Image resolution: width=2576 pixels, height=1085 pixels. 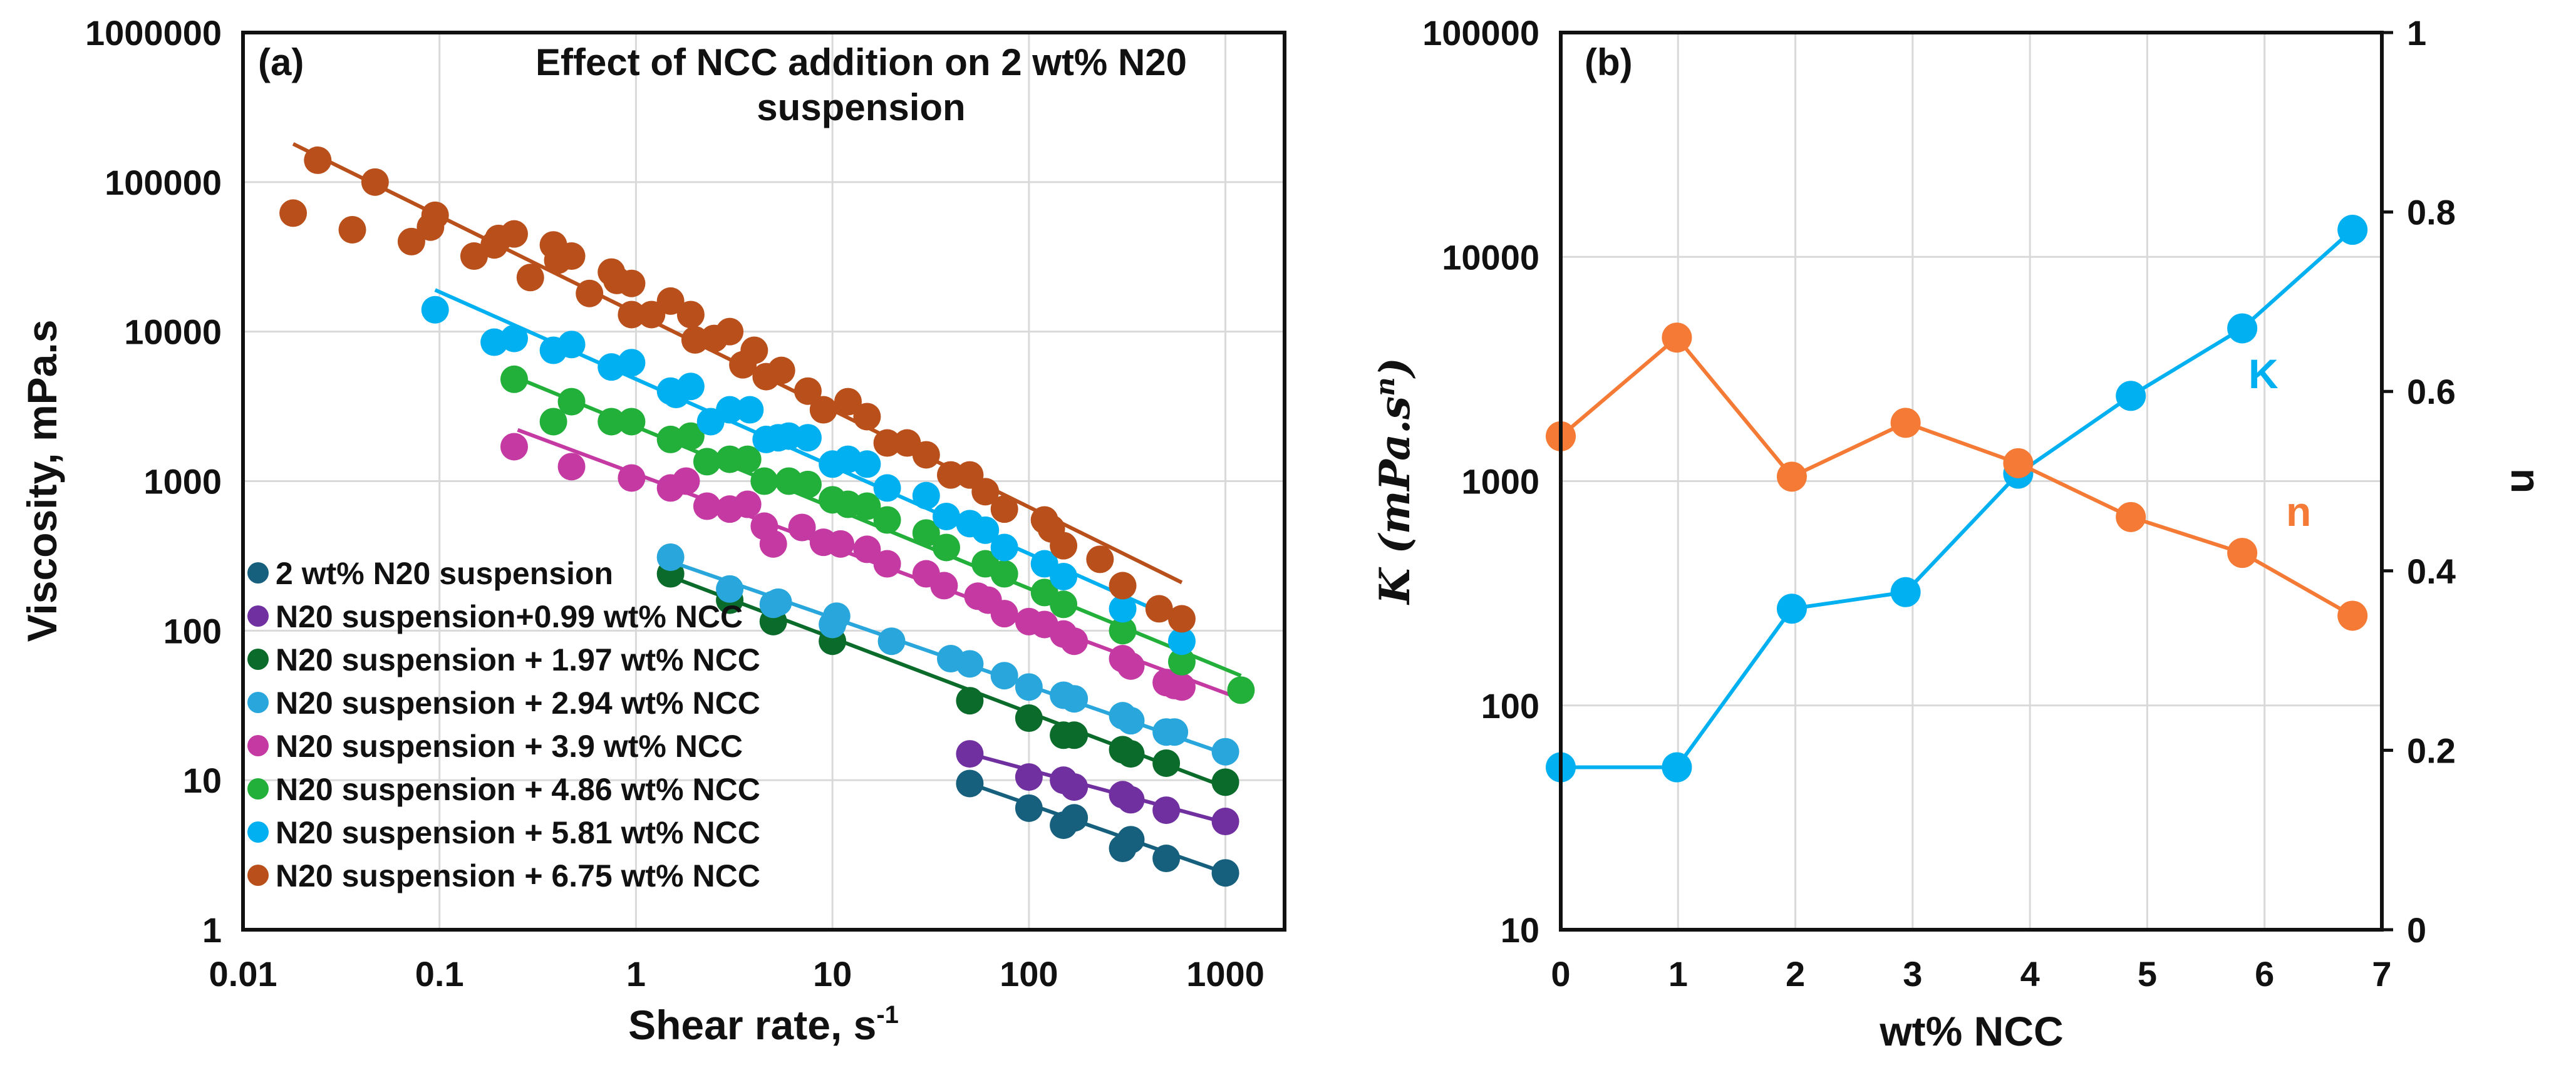 What do you see at coordinates (2147, 974) in the screenshot?
I see `x-tick-label: 5` at bounding box center [2147, 974].